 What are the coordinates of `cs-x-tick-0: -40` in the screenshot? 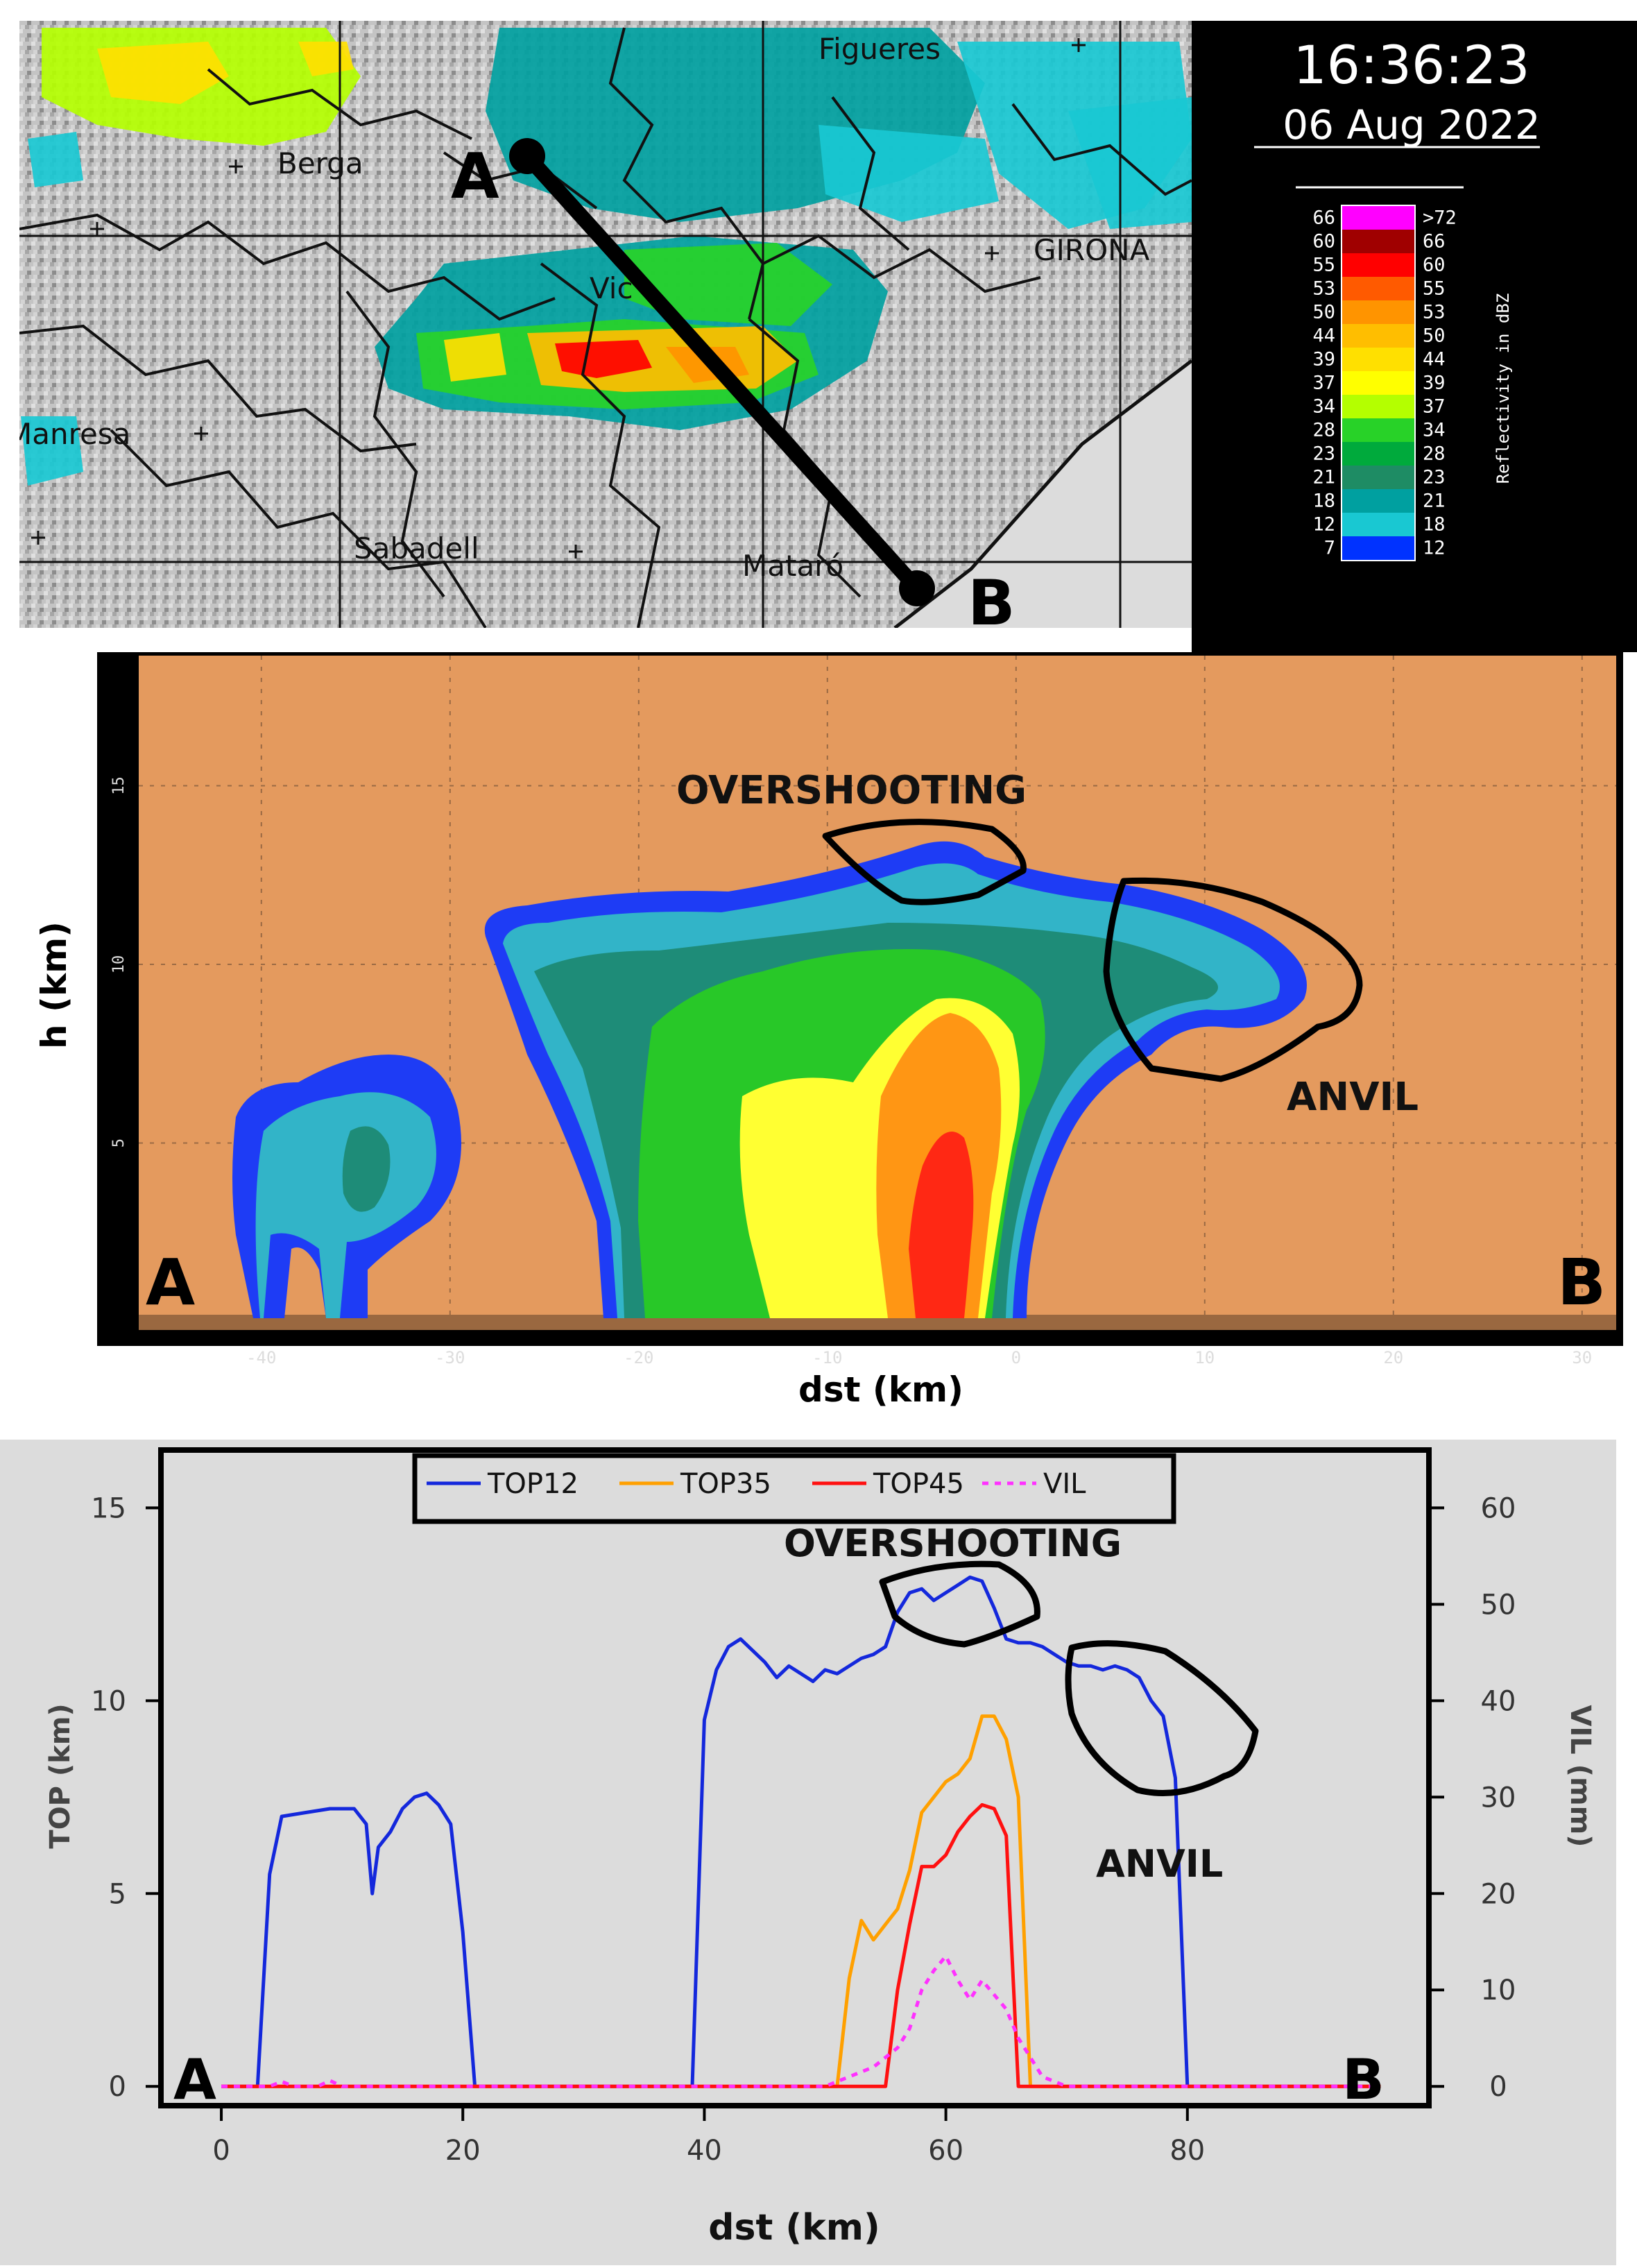 It's located at (261, 1357).